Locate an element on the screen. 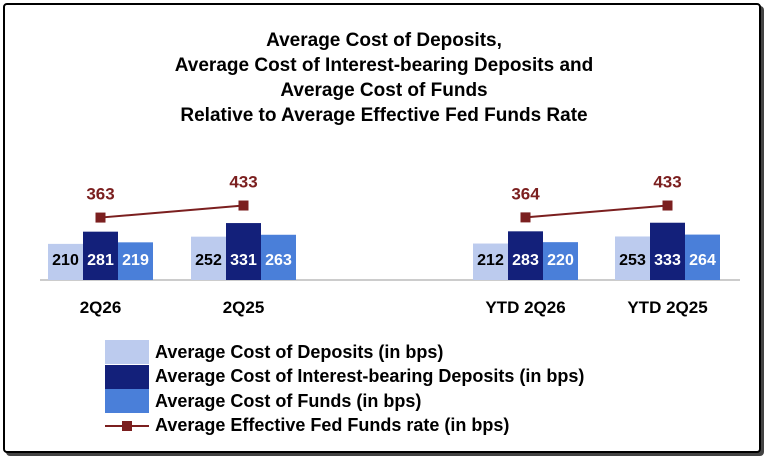 This screenshot has width=768, height=460. bar-label-1-0: 252 is located at coordinates (208, 260).